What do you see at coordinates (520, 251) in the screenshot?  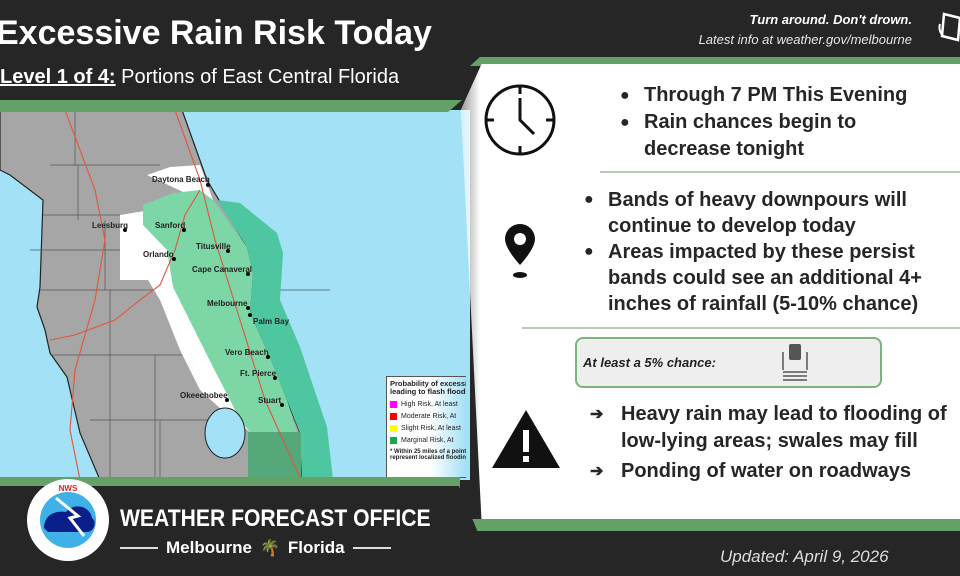 I see `location-pin-icon` at bounding box center [520, 251].